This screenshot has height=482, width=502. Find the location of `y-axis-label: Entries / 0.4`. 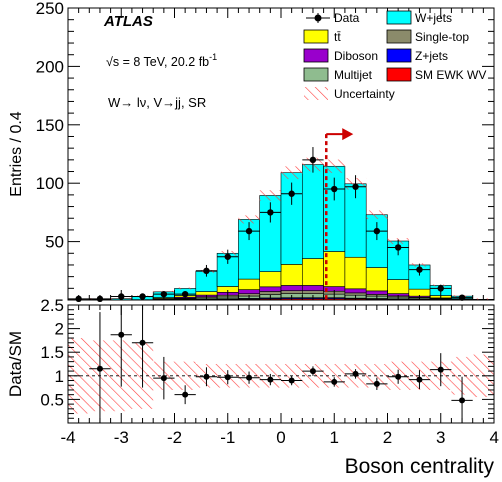

y-axis-label: Entries / 0.4 is located at coordinates (16, 153).